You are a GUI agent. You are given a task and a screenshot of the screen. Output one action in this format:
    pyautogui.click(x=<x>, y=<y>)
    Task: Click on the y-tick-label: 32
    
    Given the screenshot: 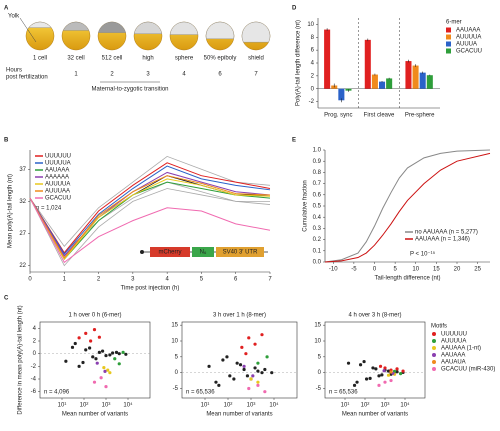 What is the action you would take?
    pyautogui.click(x=22, y=202)
    